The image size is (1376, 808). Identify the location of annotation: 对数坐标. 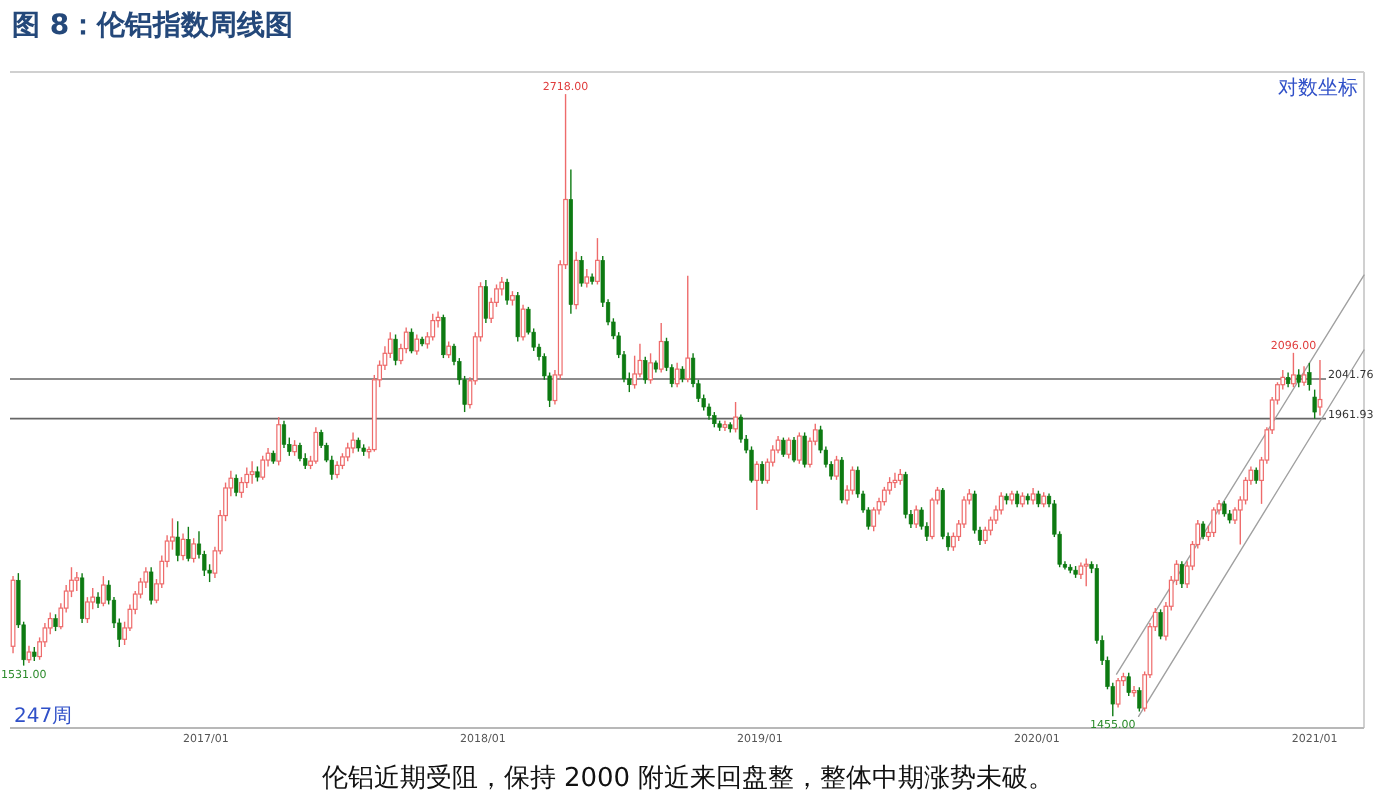
(1318, 88).